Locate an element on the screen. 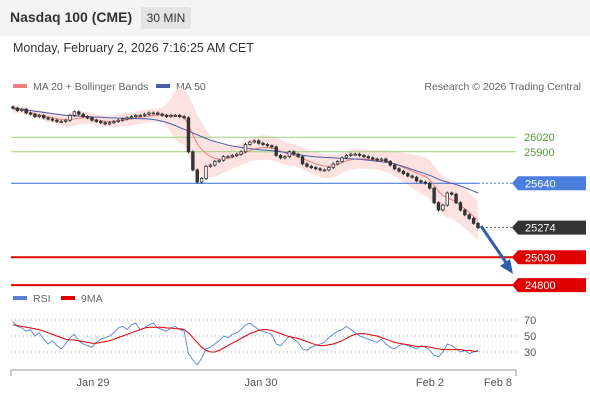 Image resolution: width=590 pixels, height=400 pixels. timeframe-button: 30 MIN is located at coordinates (166, 18).